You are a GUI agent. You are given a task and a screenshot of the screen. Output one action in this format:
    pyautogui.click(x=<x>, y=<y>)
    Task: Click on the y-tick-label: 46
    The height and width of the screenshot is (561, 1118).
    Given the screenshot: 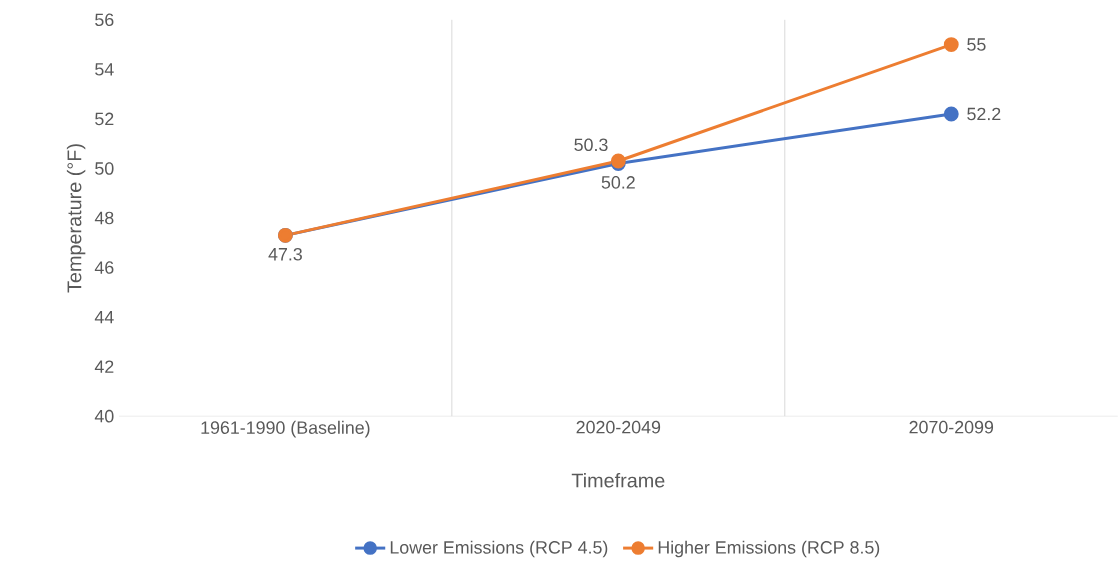 What is the action you would take?
    pyautogui.click(x=104, y=267)
    